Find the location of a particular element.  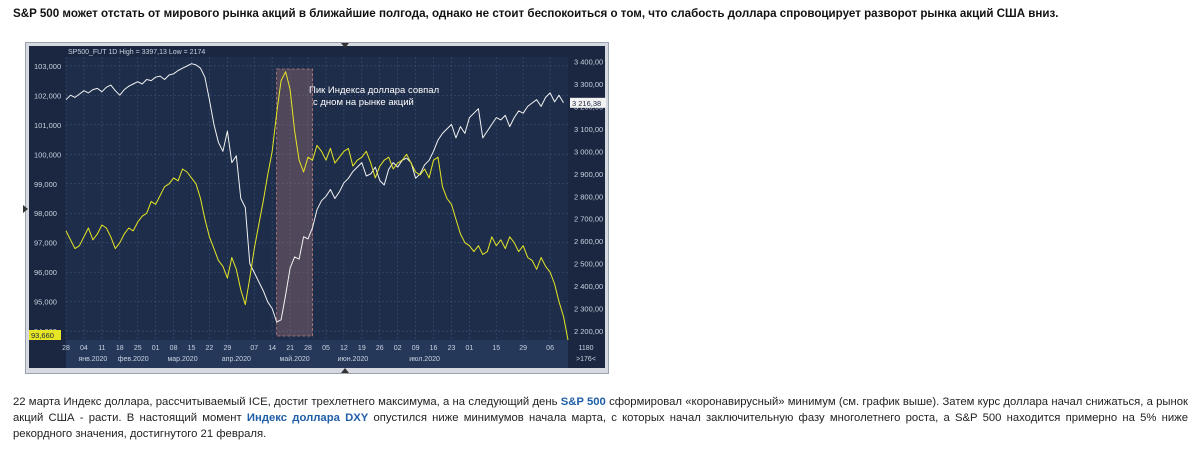

highlight-band is located at coordinates (294, 202).